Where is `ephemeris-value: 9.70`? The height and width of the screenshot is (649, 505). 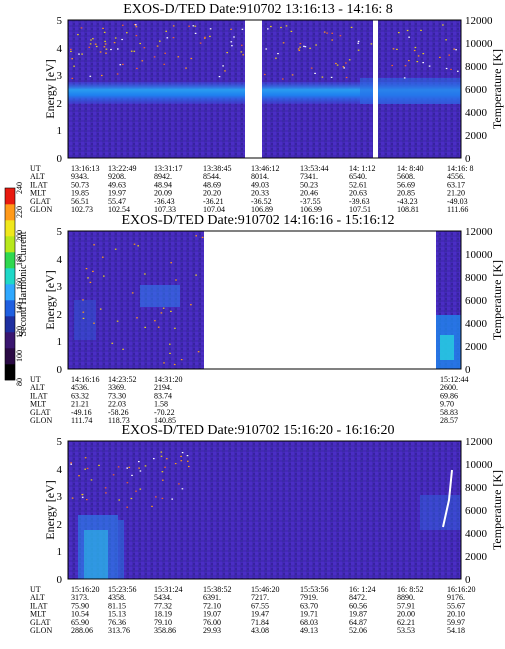
ephemeris-value: 9.70 is located at coordinates (447, 404).